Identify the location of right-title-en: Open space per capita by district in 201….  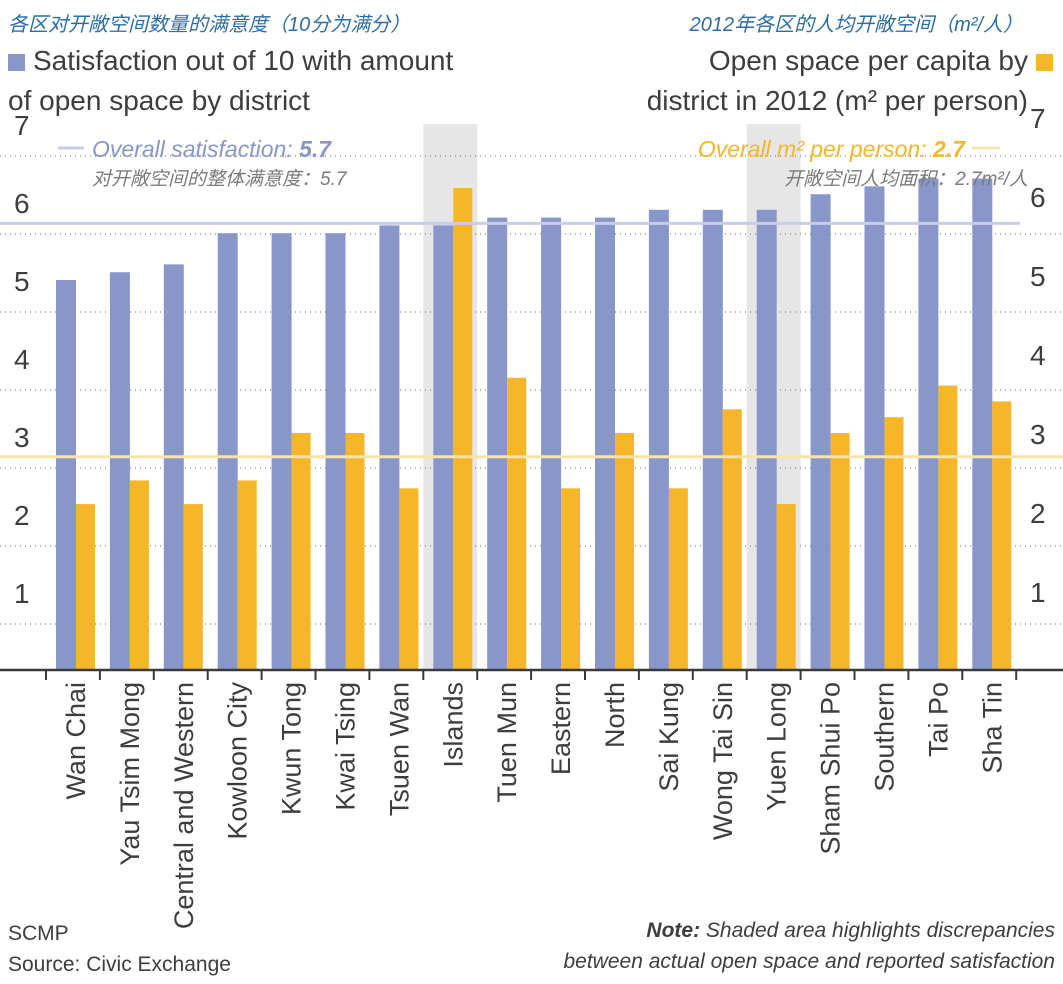
(850, 81).